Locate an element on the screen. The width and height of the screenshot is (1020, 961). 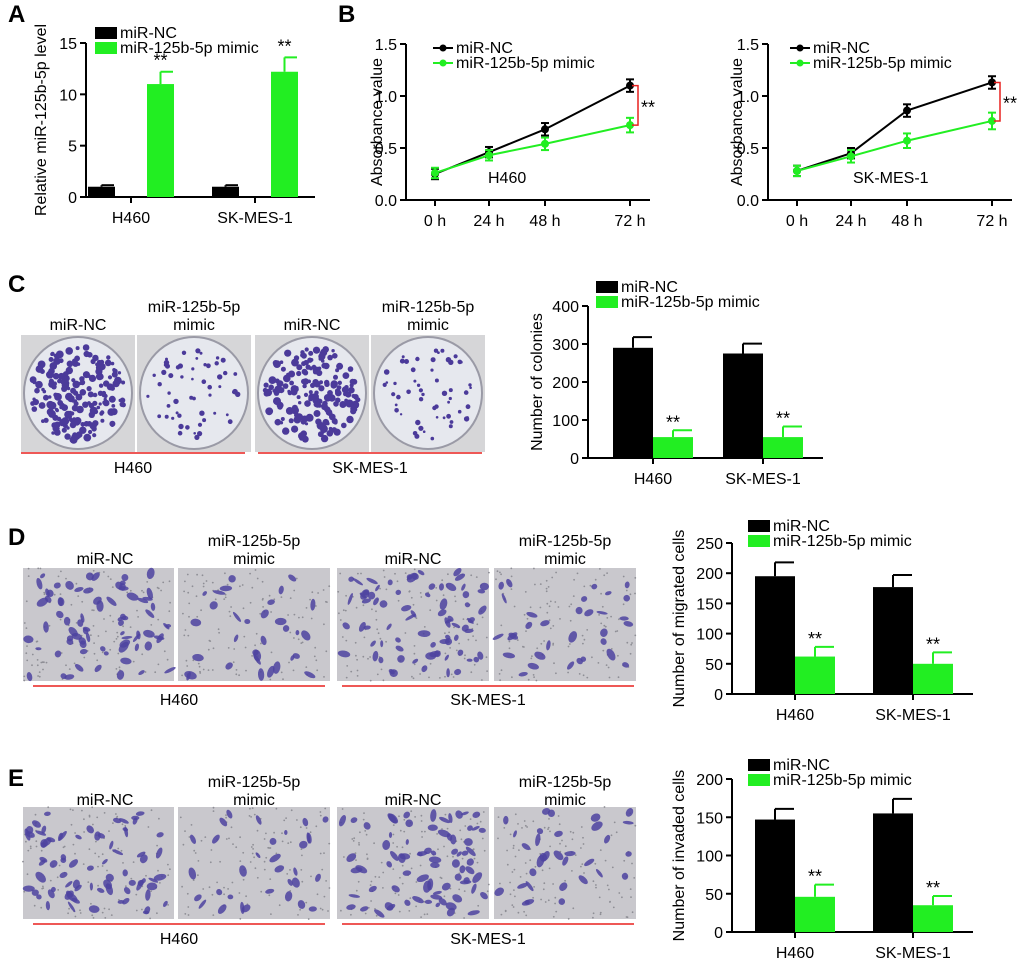
y-tick-label: 150 is located at coordinates (709, 604).